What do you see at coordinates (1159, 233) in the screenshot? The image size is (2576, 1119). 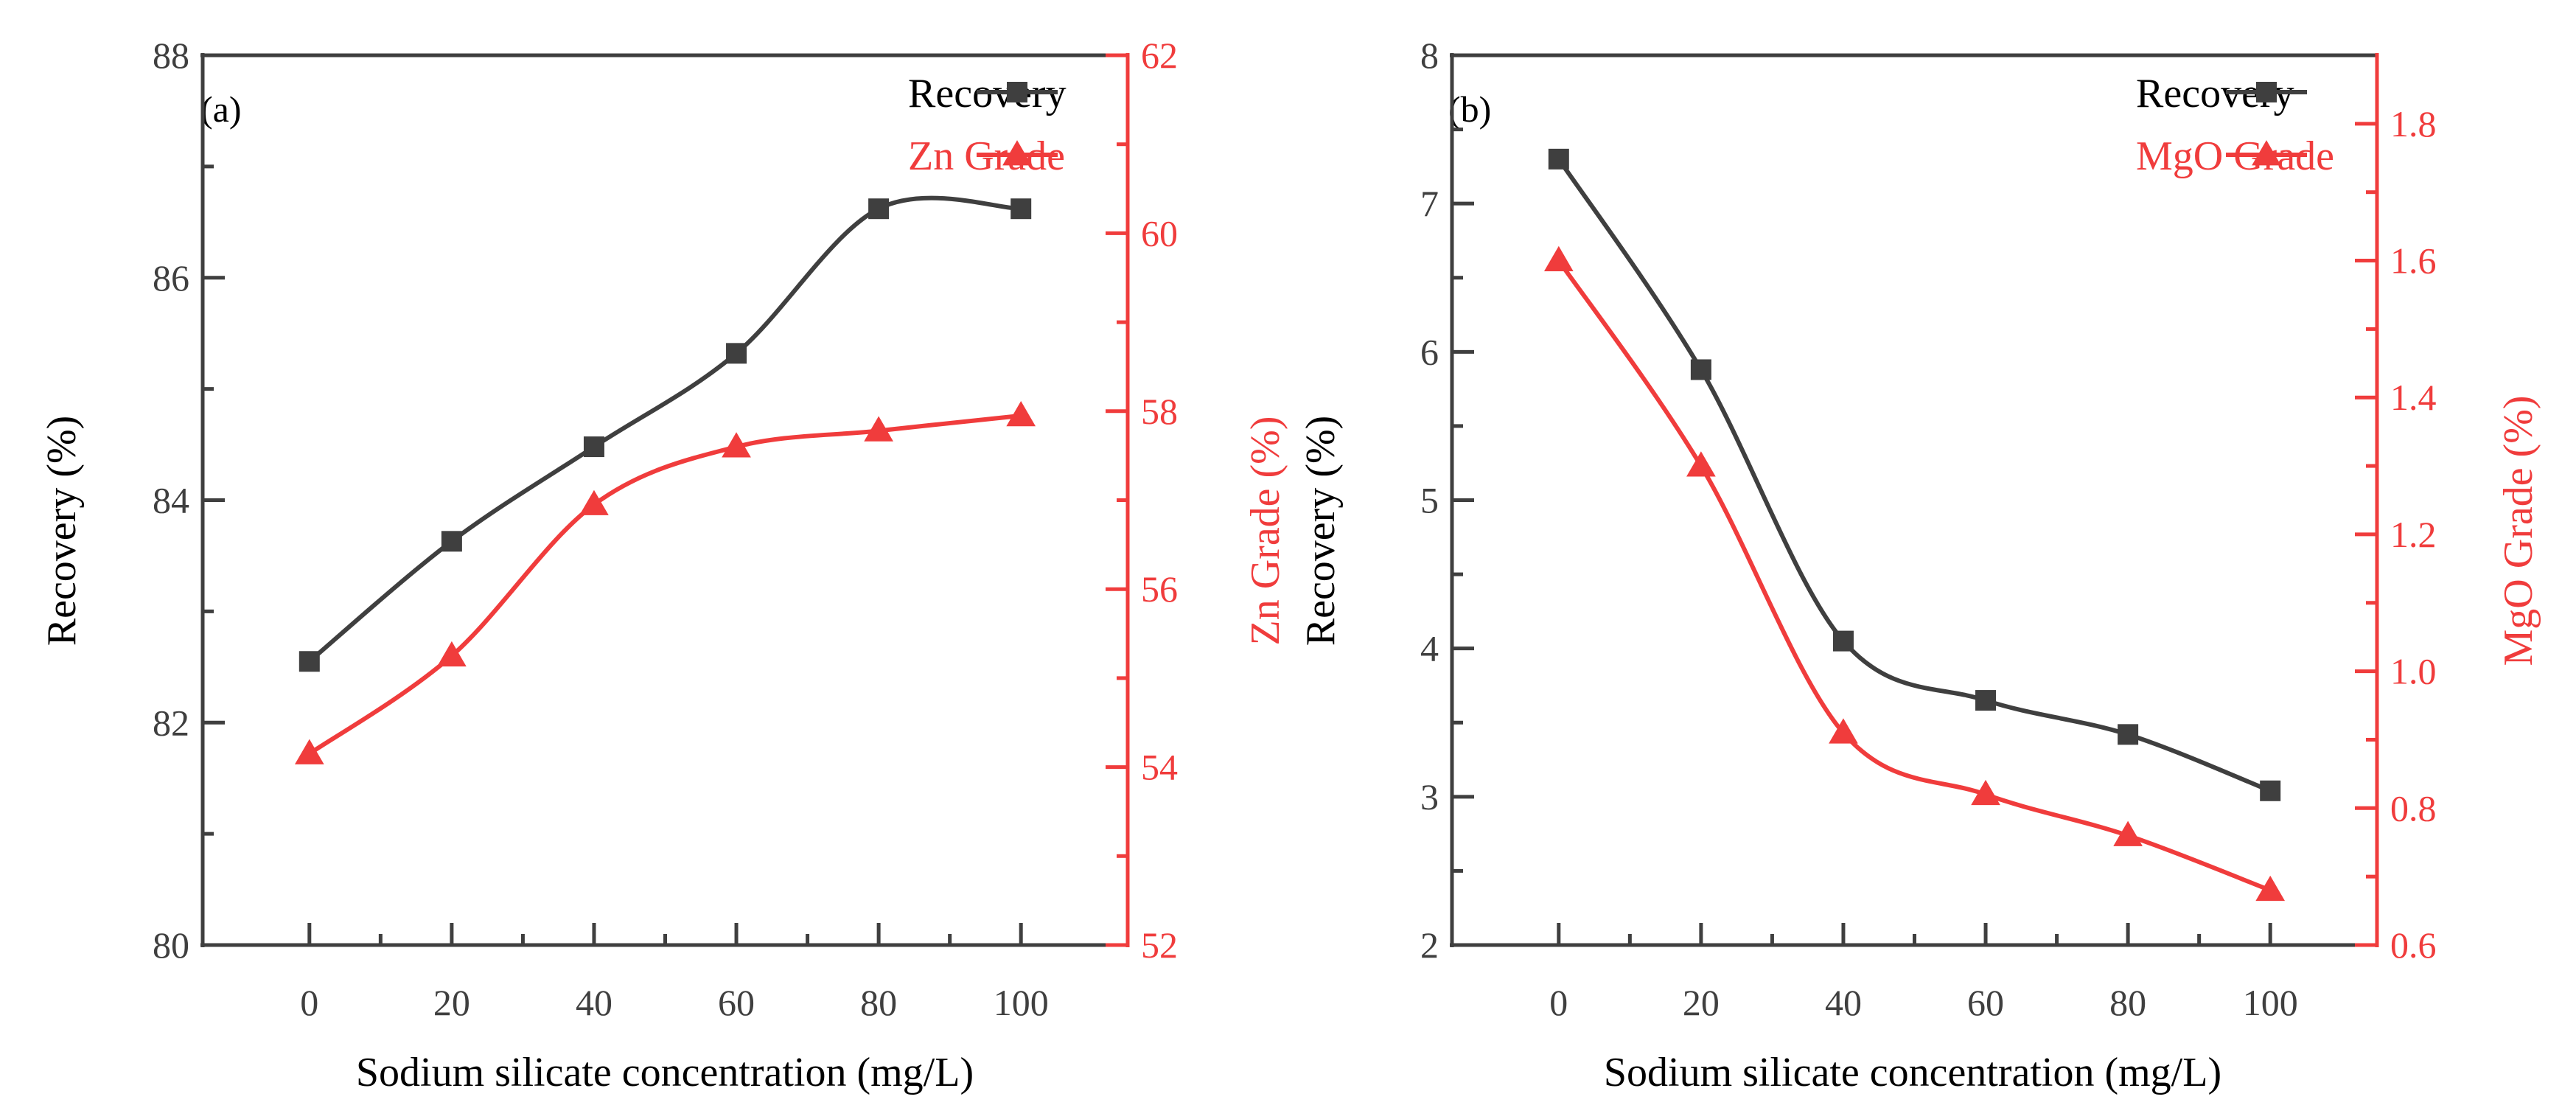 I see `right-tick-label: 60` at bounding box center [1159, 233].